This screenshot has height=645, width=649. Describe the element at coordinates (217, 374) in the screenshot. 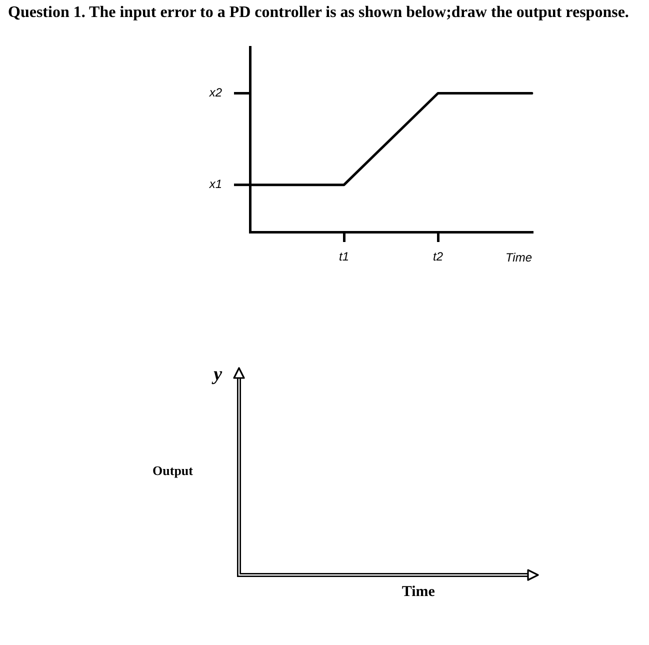

I see `text: y` at that location.